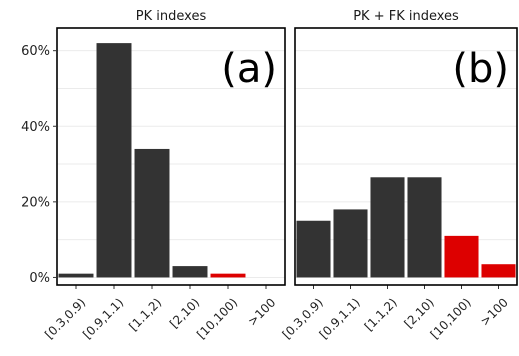 This screenshot has height=356, width=519. What do you see at coordinates (35, 127) in the screenshot?
I see `y-tick-label: 40%` at bounding box center [35, 127].